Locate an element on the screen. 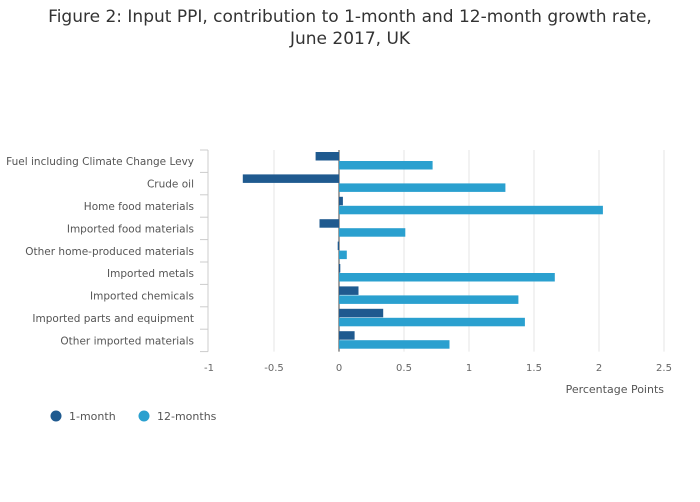 The width and height of the screenshot is (700, 502). legend-label: 12-months is located at coordinates (187, 416).